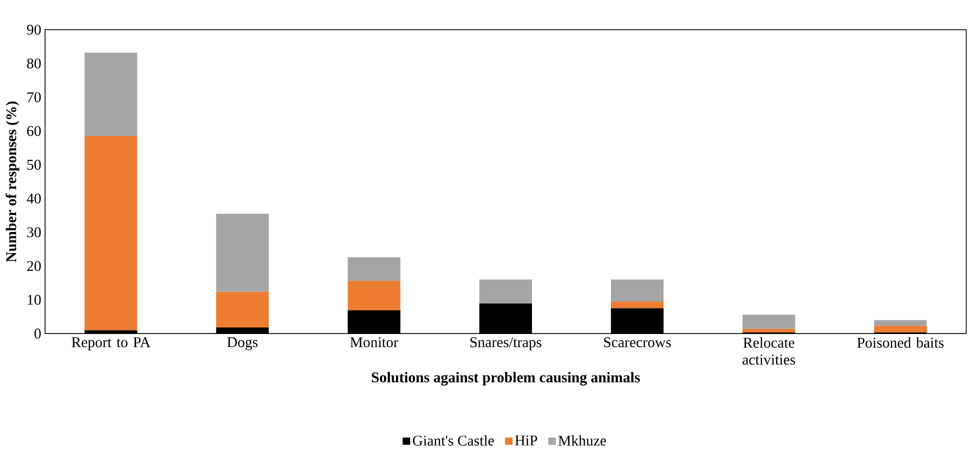 Image resolution: width=973 pixels, height=456 pixels. I want to click on y-tick-label: 0, so click(37, 333).